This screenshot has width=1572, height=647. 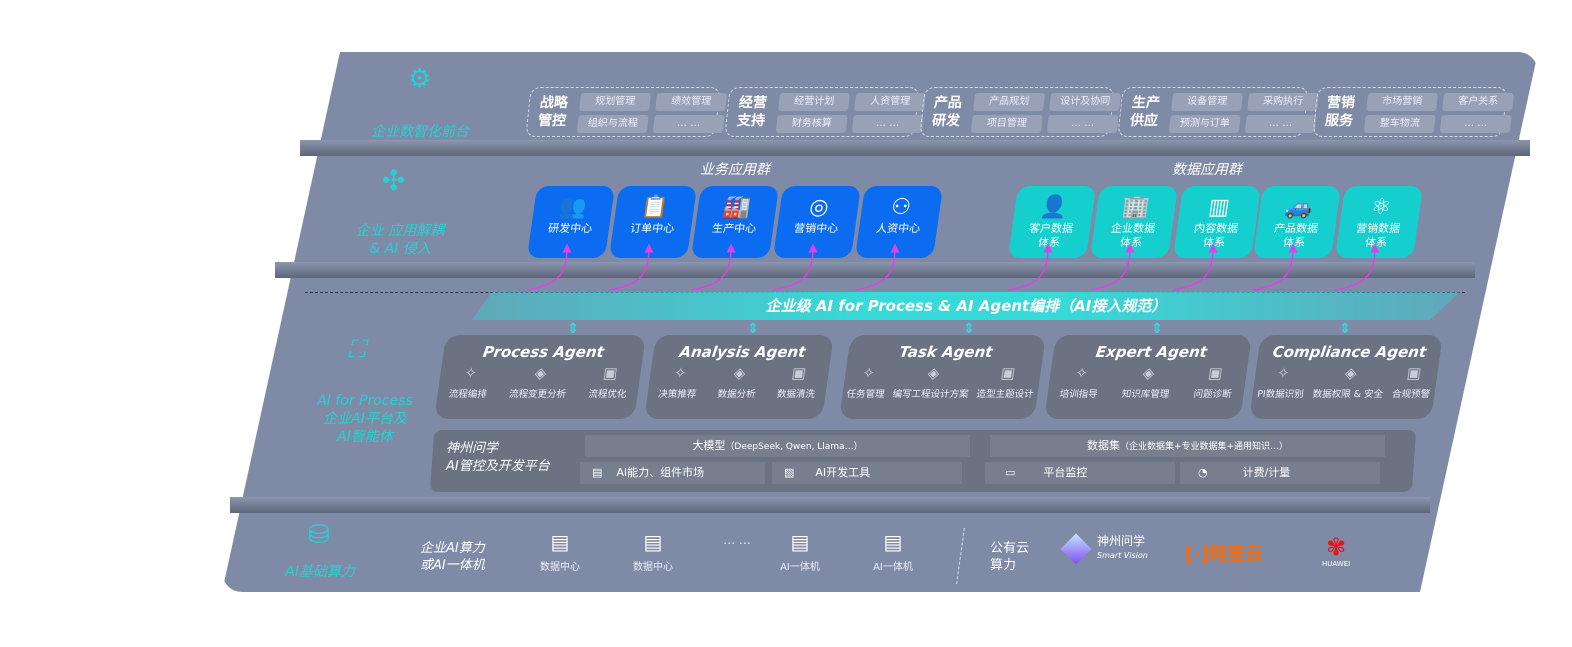 I want to click on agent-card: Analysis Agent ✧ 决策推荐 ◈ 数据分析 ▣ 数据清洗, so click(x=739, y=377).